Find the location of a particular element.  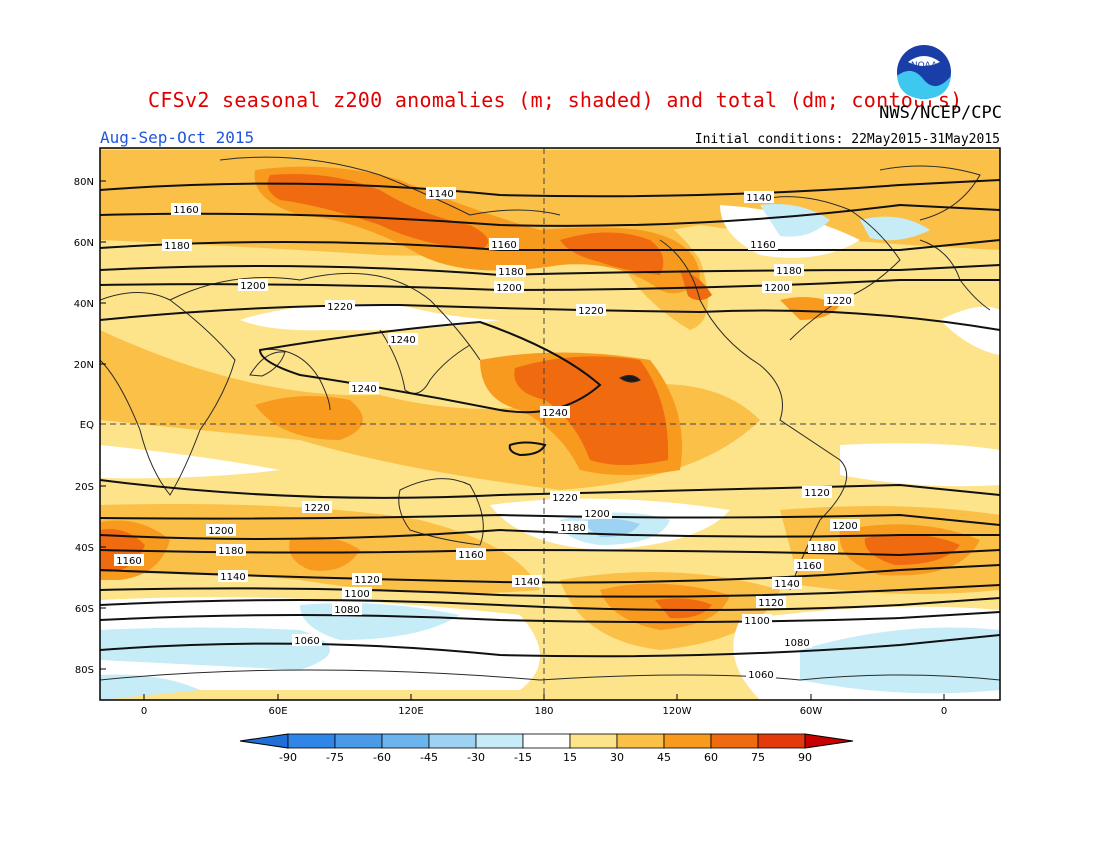

lat-label: 80S is located at coordinates (84, 670).